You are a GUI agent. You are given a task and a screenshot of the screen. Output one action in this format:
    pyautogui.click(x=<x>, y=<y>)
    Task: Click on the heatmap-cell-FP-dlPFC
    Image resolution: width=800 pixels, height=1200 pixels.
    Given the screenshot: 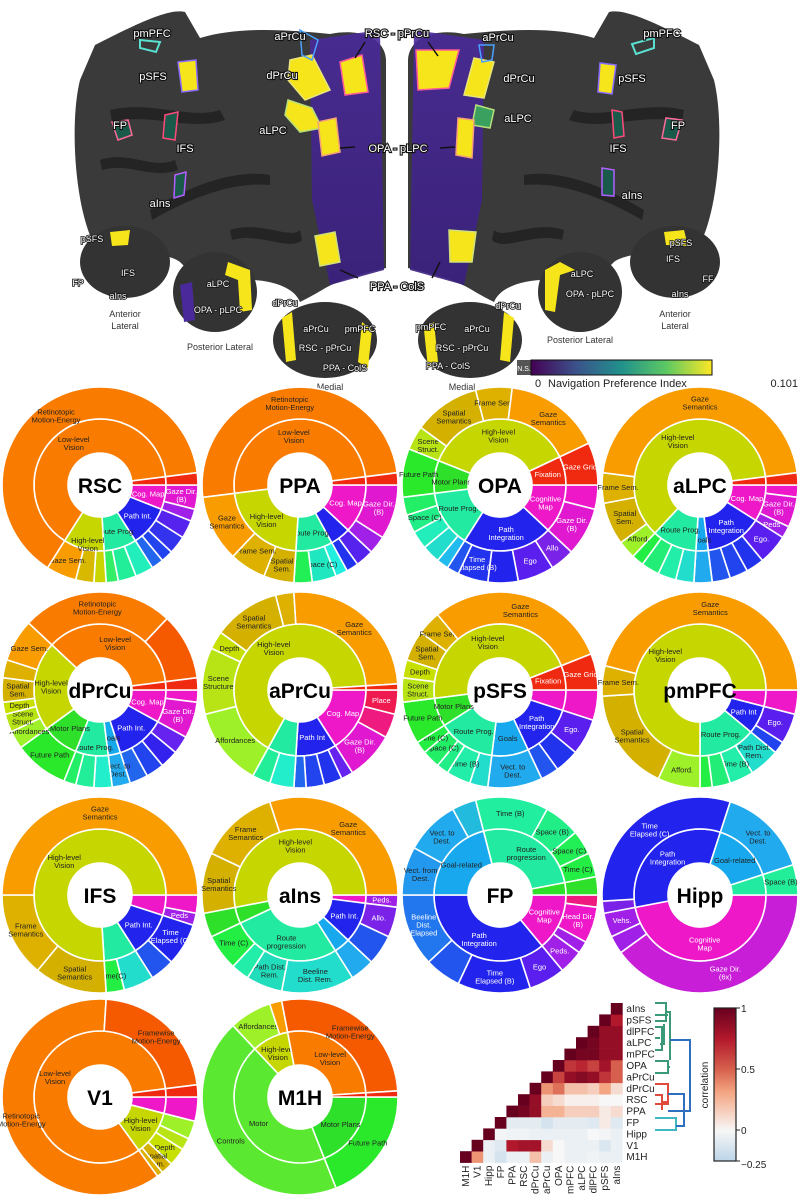 What is the action you would take?
    pyautogui.click(x=593, y=1123)
    